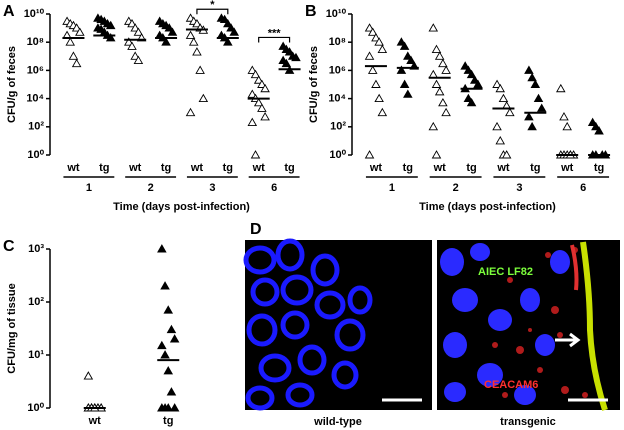 This screenshot has height=430, width=624. I want to click on x-axis-label: Time (days post-infection), so click(181, 207).